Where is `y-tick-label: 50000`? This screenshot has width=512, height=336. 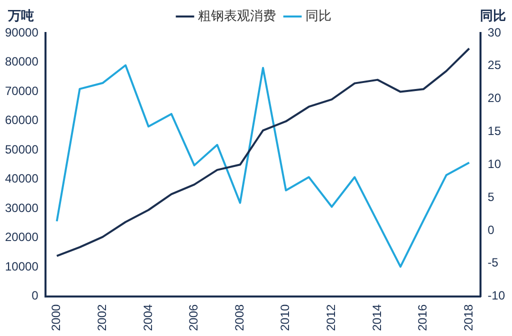
y-tick-label: 50000 is located at coordinates (21, 149).